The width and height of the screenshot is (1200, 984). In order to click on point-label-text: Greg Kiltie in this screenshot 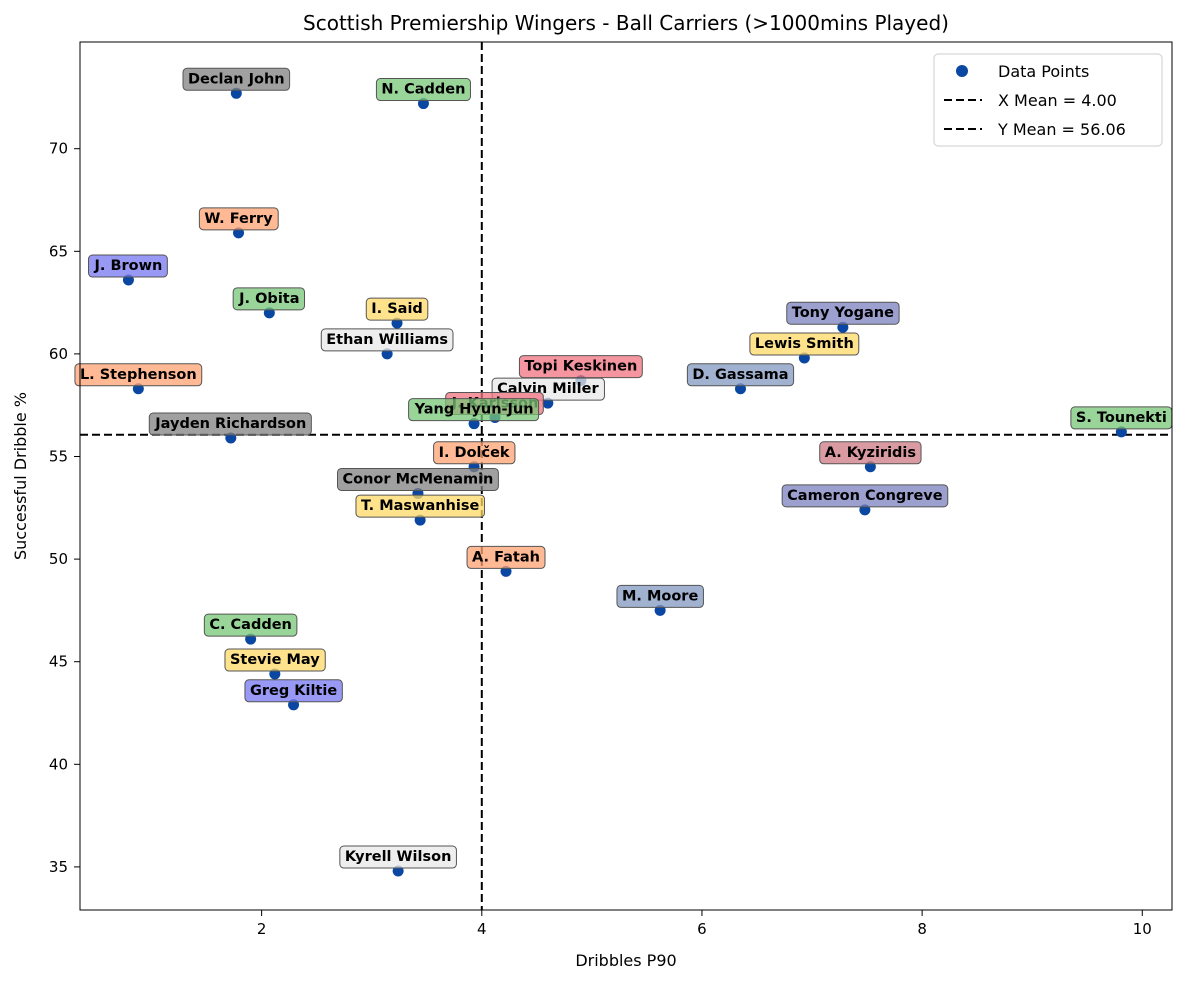, I will do `click(293, 691)`.